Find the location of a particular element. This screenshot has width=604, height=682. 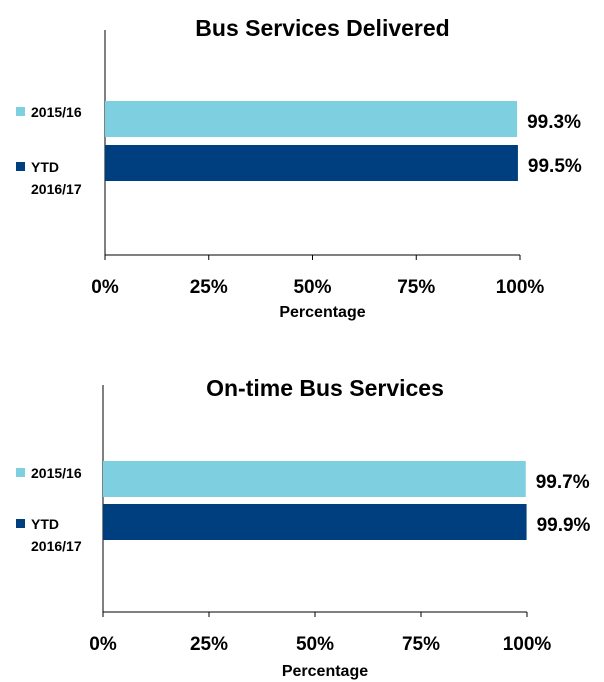

value-label: 99.3% is located at coordinates (554, 122).